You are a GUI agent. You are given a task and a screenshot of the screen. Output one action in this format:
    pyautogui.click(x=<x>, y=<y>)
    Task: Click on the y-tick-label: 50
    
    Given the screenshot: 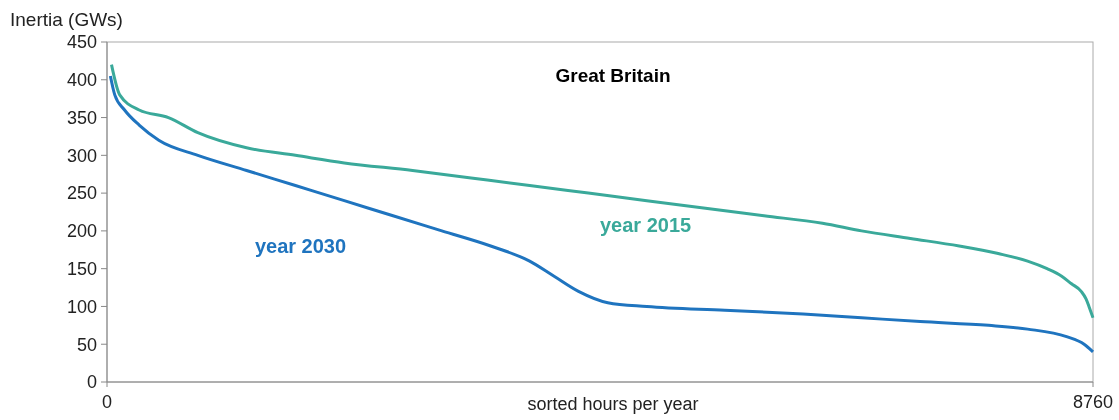 What is the action you would take?
    pyautogui.click(x=86, y=344)
    